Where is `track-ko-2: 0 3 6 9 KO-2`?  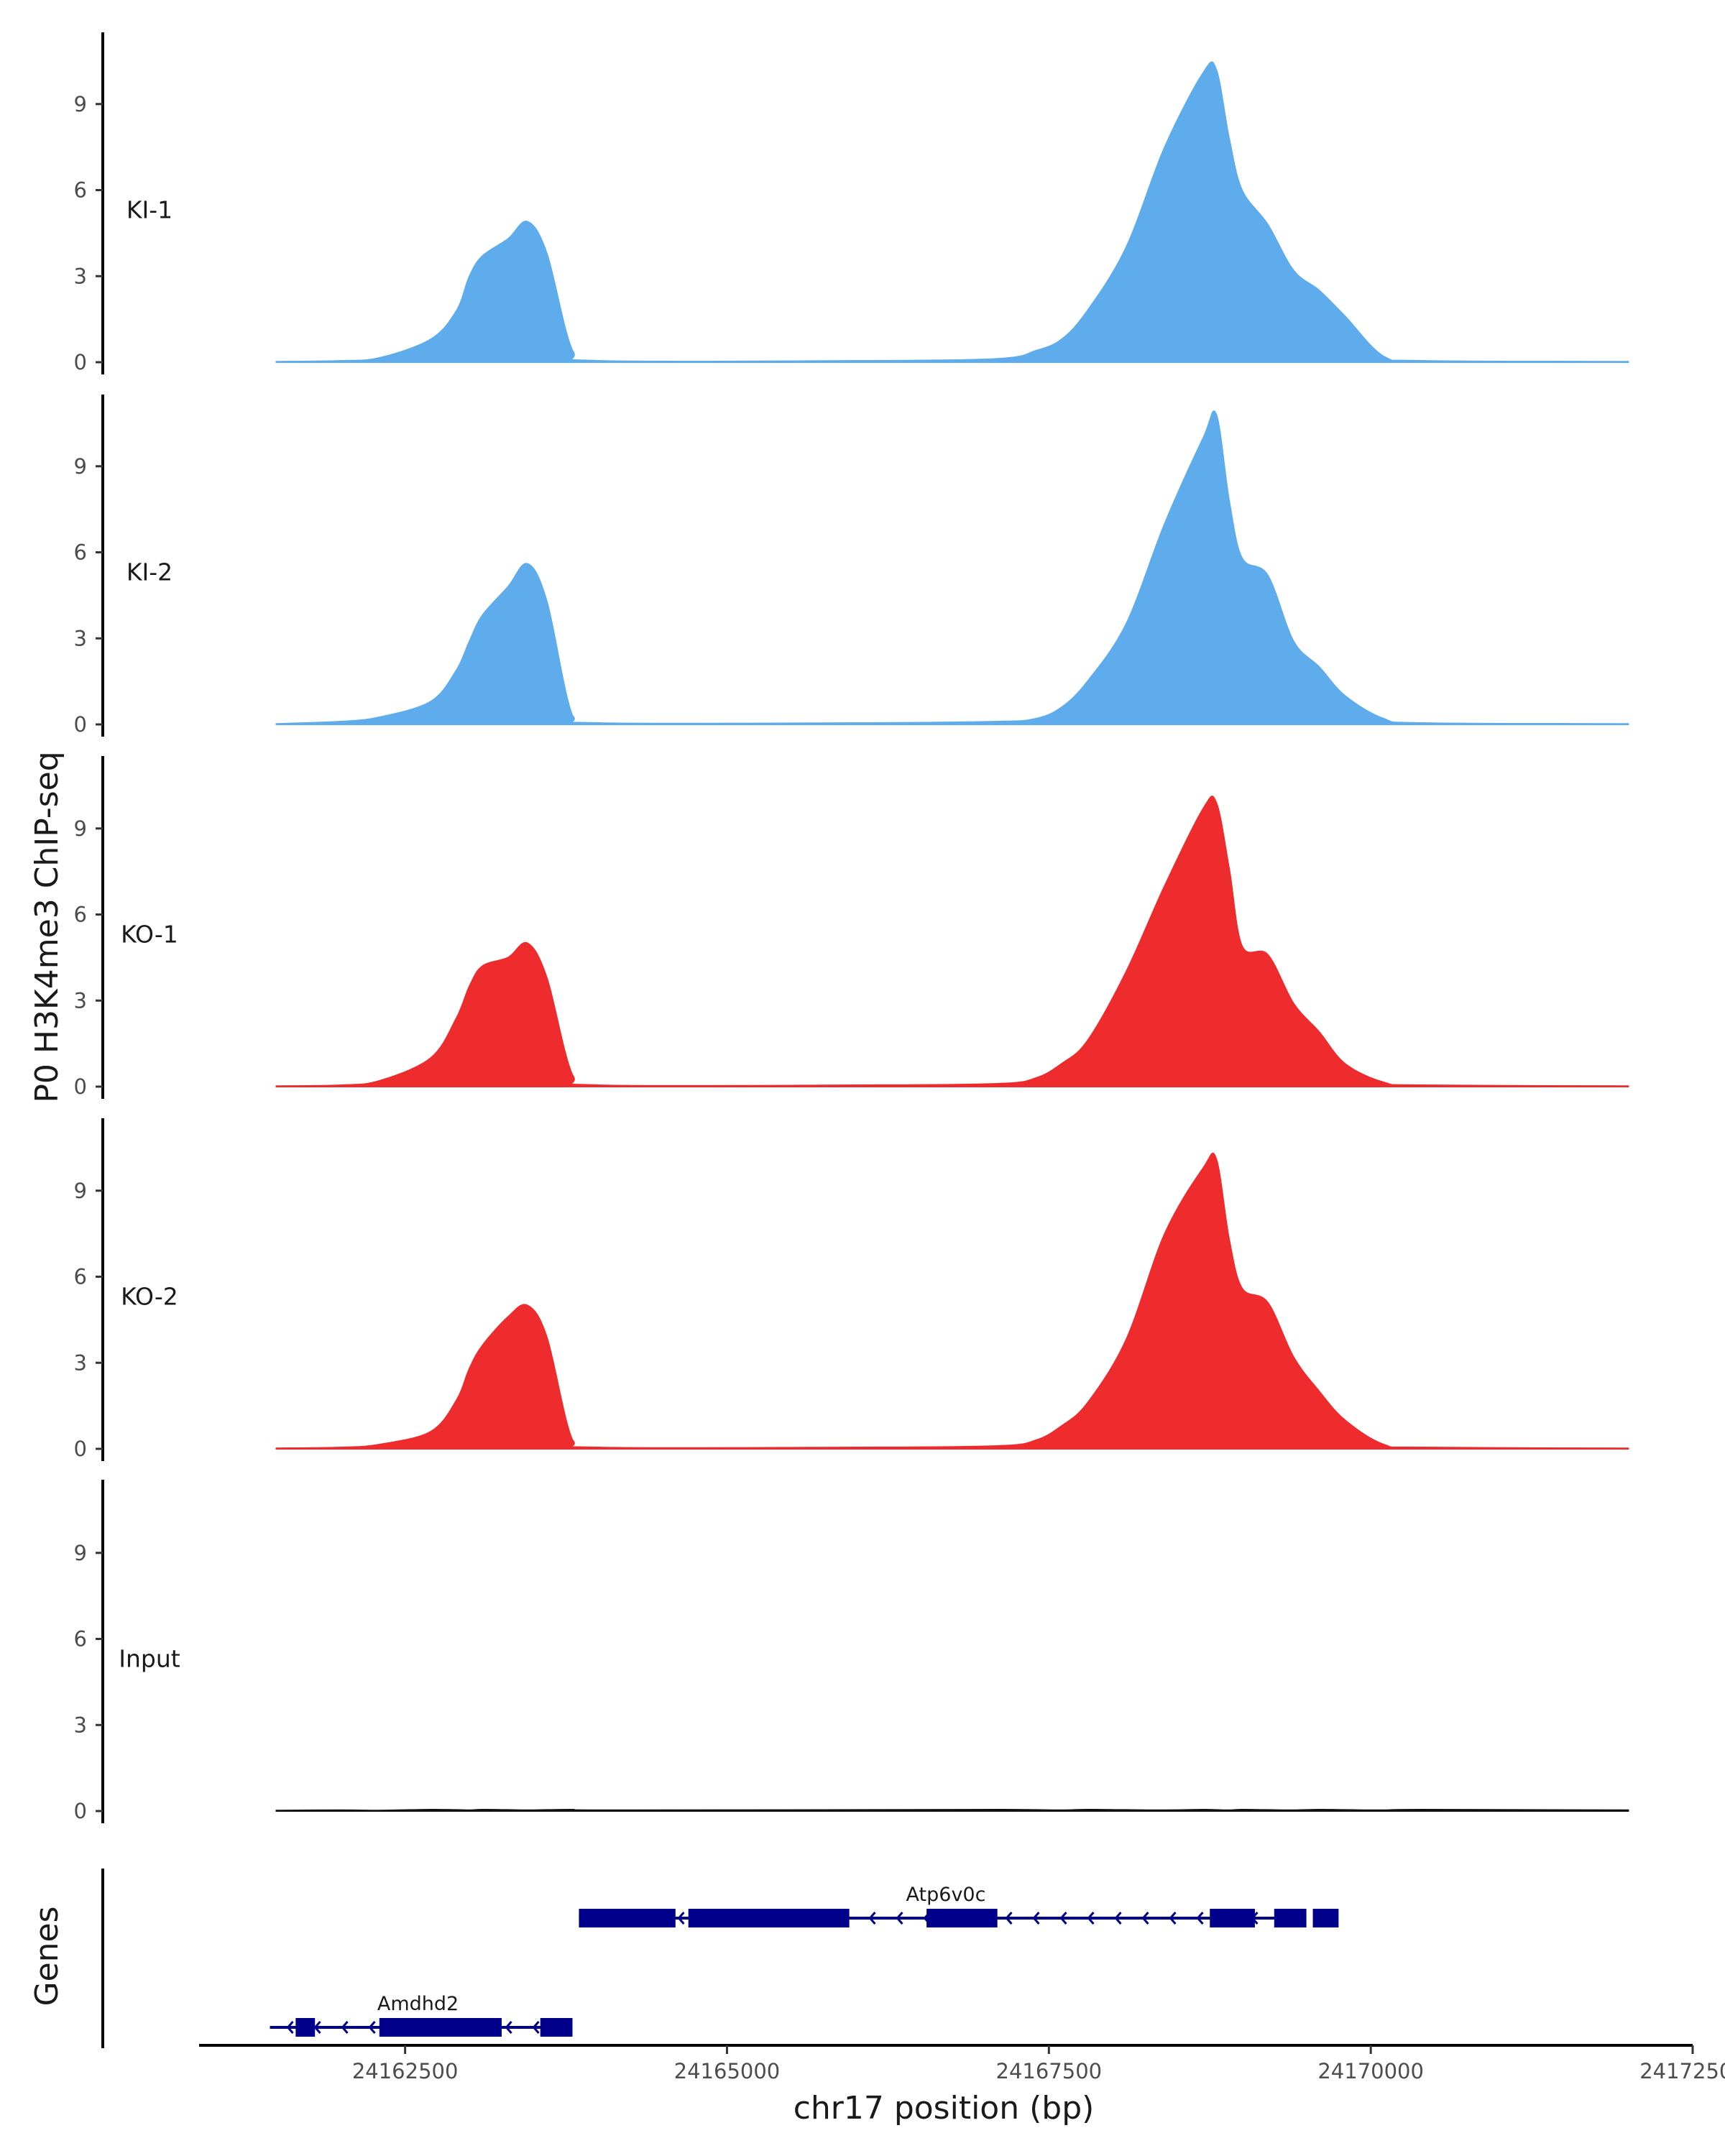
track-ko-2: 0 3 6 9 KO-2 is located at coordinates (851, 1289).